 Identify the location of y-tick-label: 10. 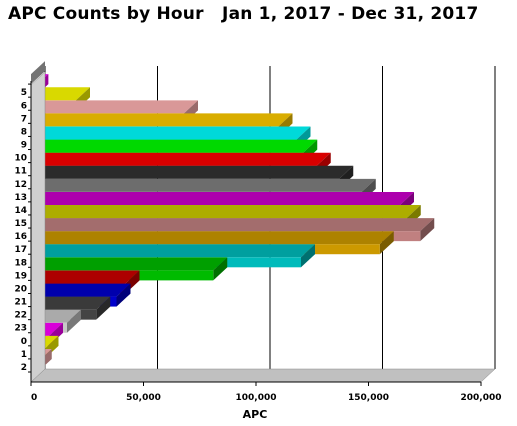
(20, 159).